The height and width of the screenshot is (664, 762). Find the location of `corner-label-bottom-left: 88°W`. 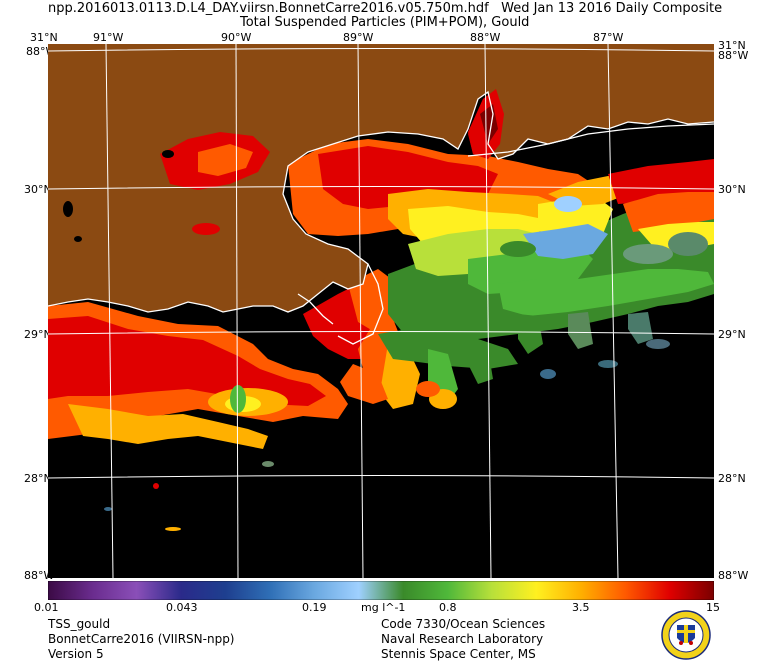

corner-label-bottom-left: 88°W is located at coordinates (39, 575).